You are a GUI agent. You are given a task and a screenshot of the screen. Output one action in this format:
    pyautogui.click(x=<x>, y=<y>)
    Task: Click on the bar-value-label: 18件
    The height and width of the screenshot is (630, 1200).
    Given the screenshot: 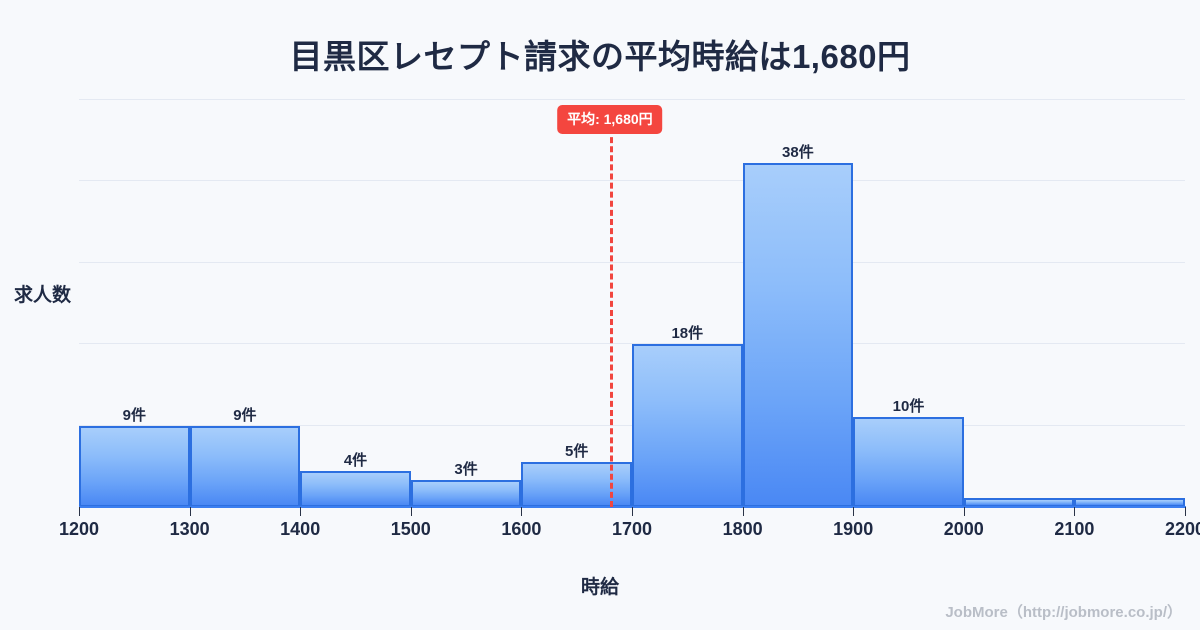 What is the action you would take?
    pyautogui.click(x=687, y=334)
    